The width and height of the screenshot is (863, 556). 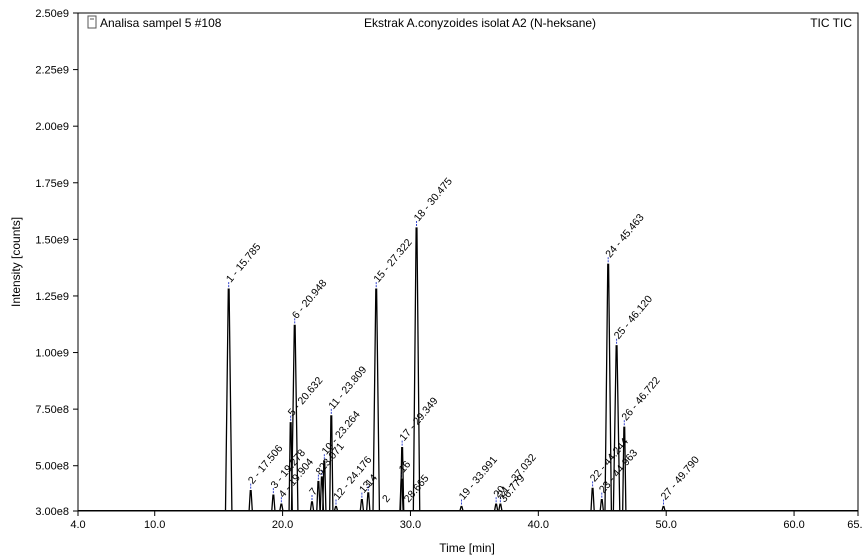 I want to click on y-tick-label: 2.50e9, so click(x=52, y=14).